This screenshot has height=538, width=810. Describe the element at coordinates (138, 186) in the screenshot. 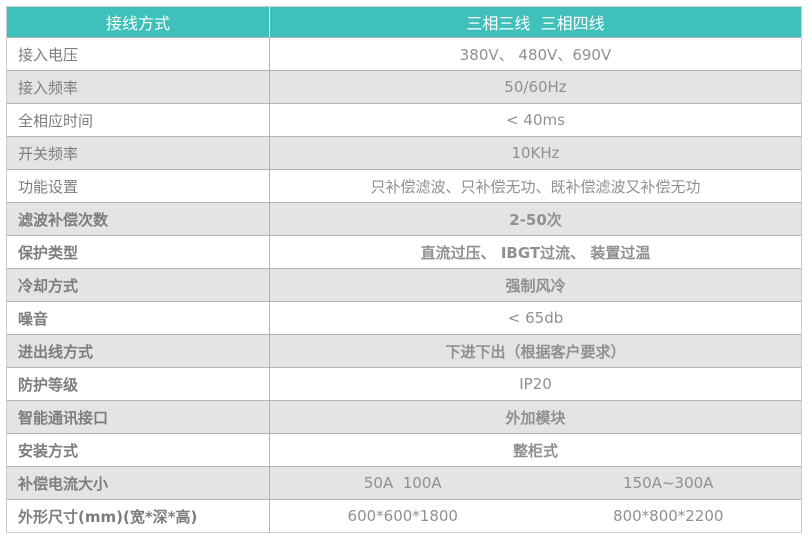

I see `row-label: 功能设置` at that location.